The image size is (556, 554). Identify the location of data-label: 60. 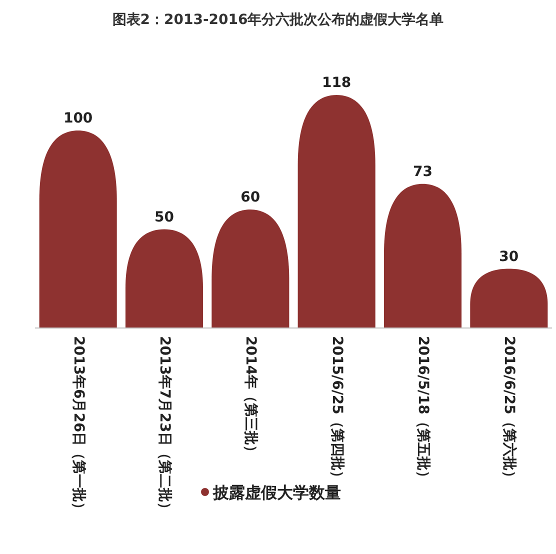
(250, 198).